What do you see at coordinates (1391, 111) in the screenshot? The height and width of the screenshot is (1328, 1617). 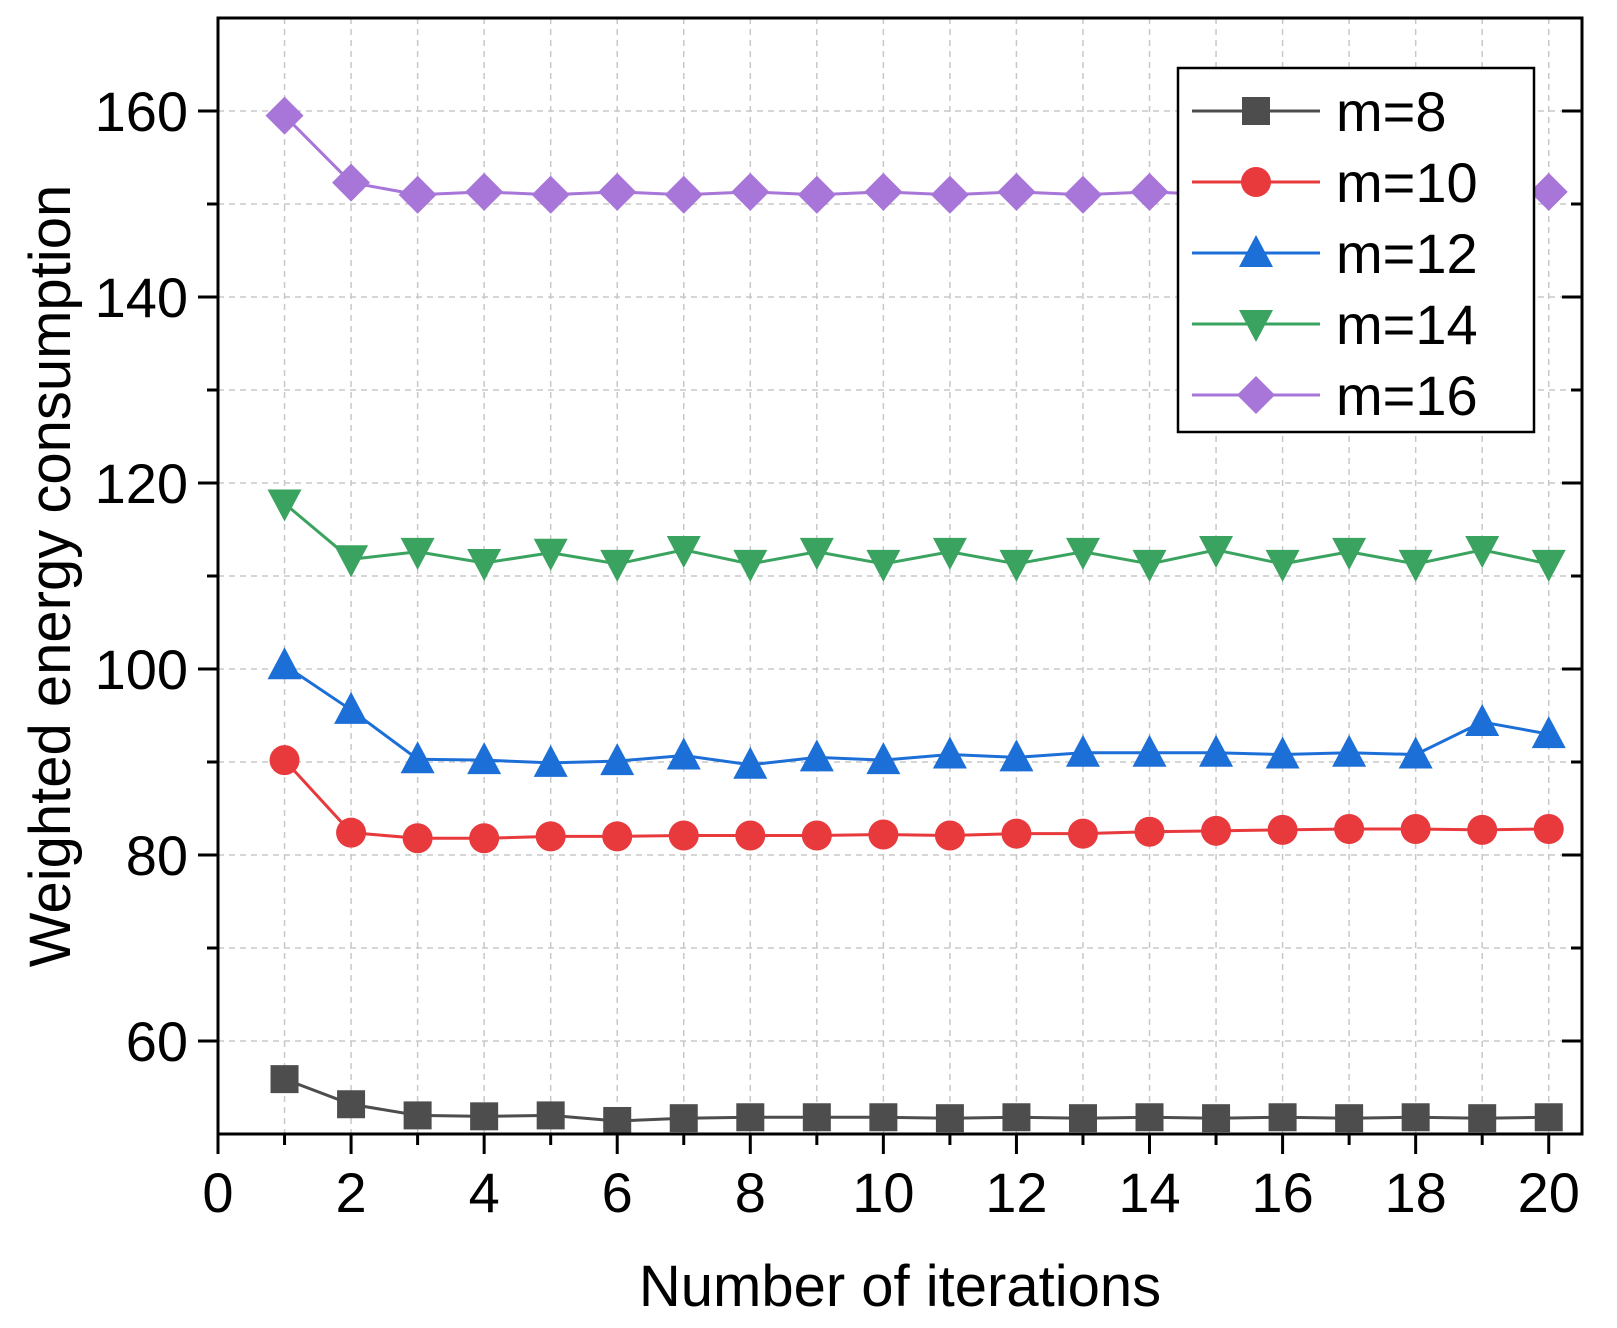 I see `legend-label: m=8` at bounding box center [1391, 111].